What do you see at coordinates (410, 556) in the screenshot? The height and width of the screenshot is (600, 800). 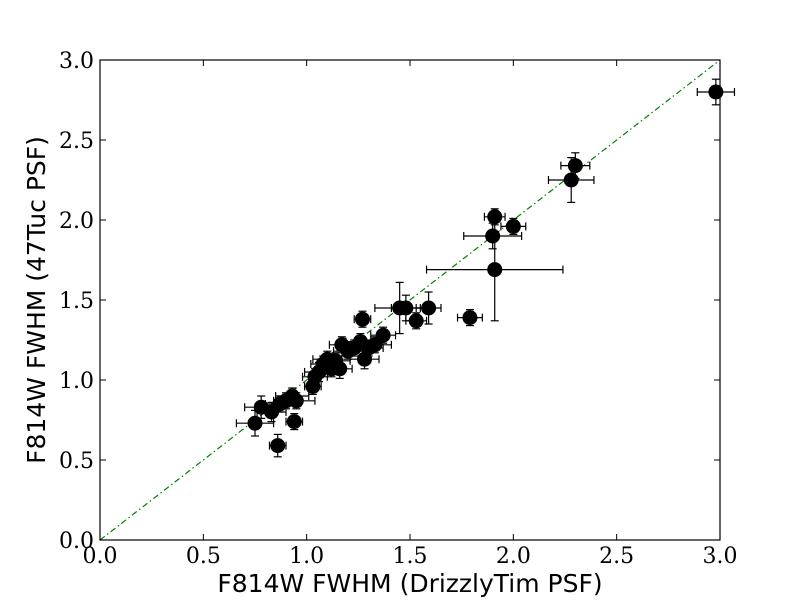 I see `x-tick-label: 1.5` at bounding box center [410, 556].